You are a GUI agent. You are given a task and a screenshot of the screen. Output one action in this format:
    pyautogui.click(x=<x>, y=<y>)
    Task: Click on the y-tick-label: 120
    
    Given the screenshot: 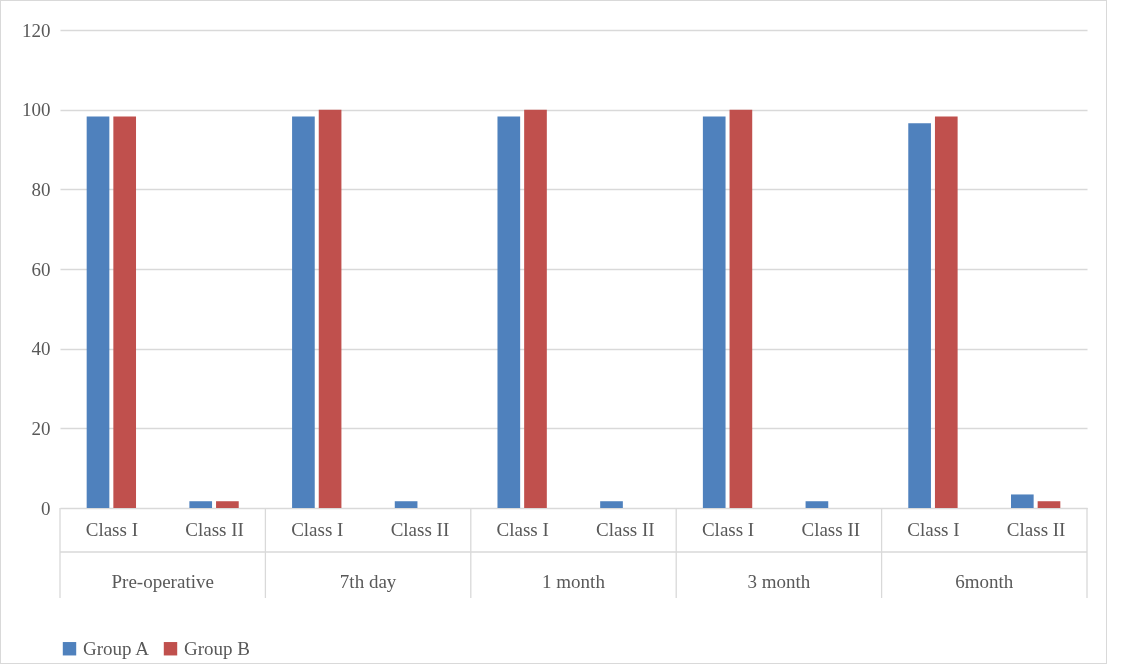 What is the action you would take?
    pyautogui.click(x=36, y=30)
    